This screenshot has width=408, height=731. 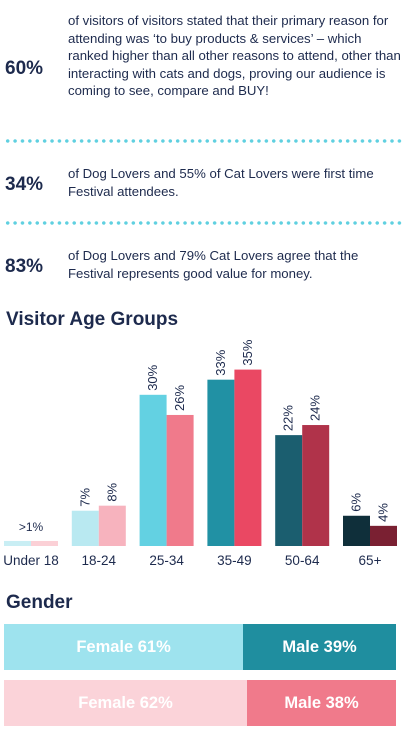 I want to click on bar-25-34-s1, so click(x=153, y=470).